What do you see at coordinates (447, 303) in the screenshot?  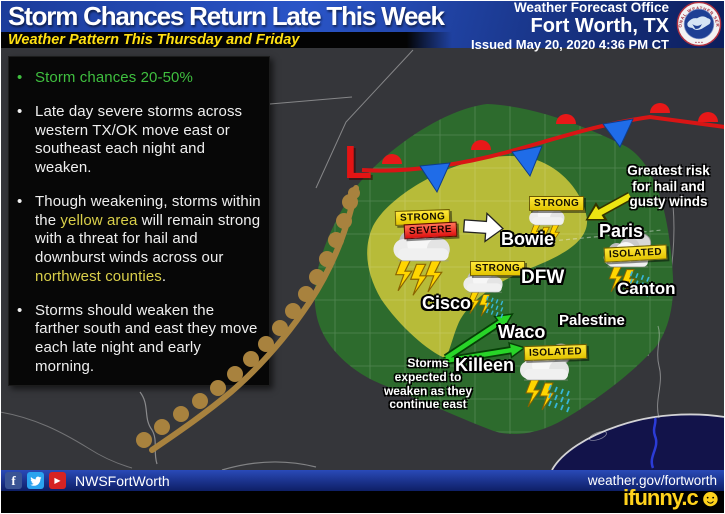 I see `city-label-cisco: Cisco` at bounding box center [447, 303].